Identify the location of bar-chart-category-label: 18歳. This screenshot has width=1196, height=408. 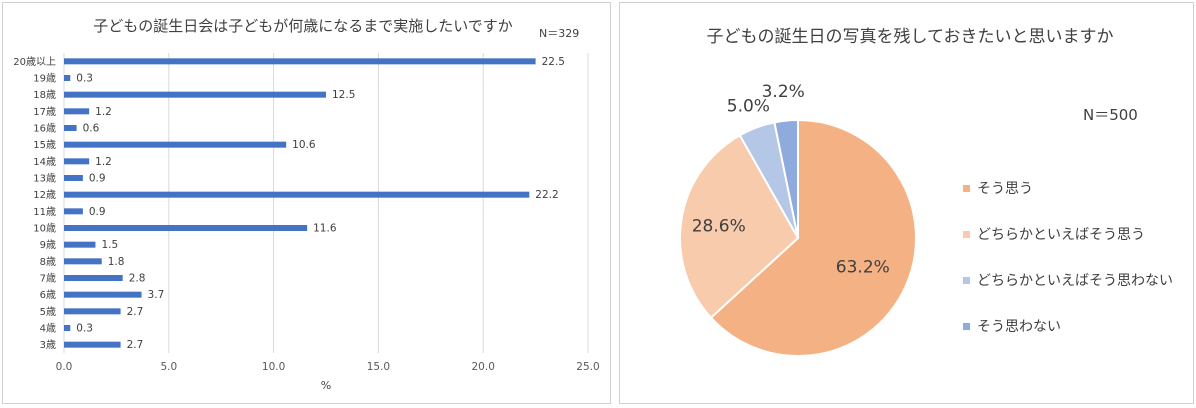
(44, 95).